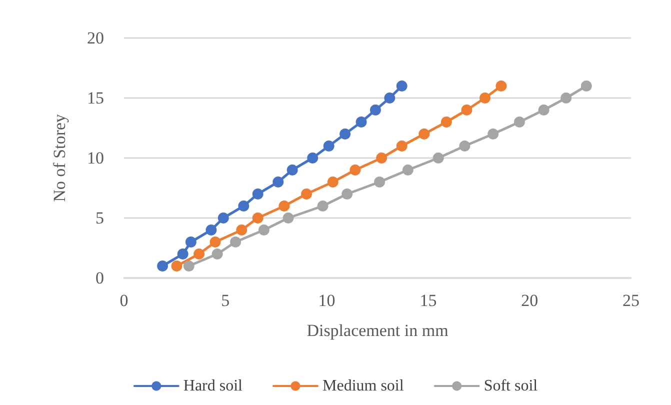 Image resolution: width=671 pixels, height=405 pixels. I want to click on x-tick-label: 5, so click(225, 300).